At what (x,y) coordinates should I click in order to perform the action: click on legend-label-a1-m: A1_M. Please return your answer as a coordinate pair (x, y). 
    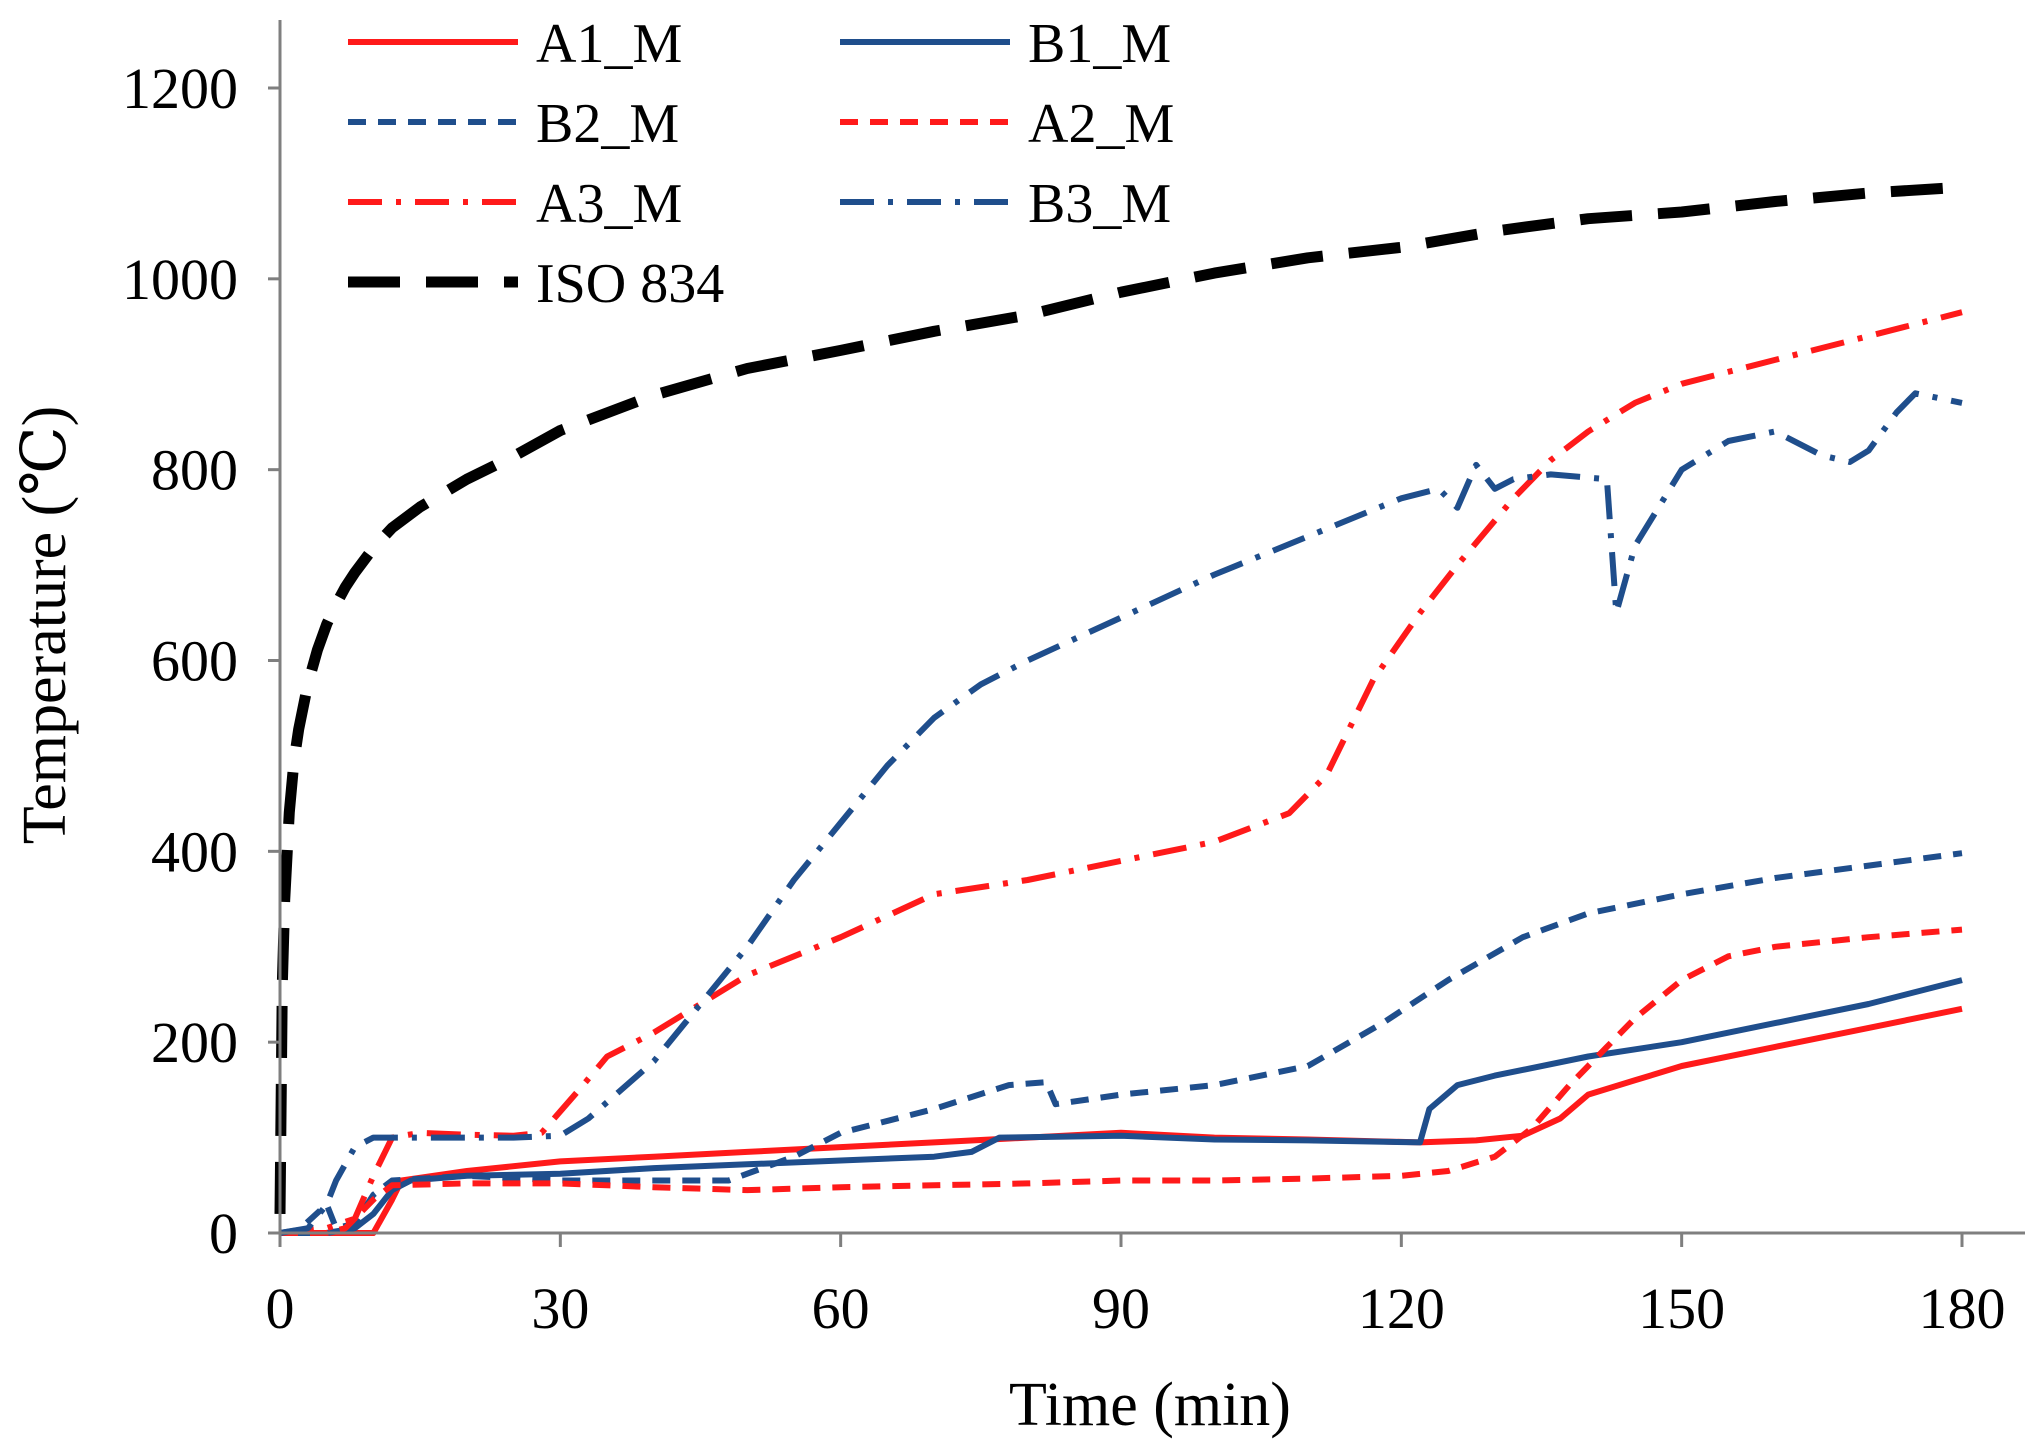
    Looking at the image, I should click on (609, 44).